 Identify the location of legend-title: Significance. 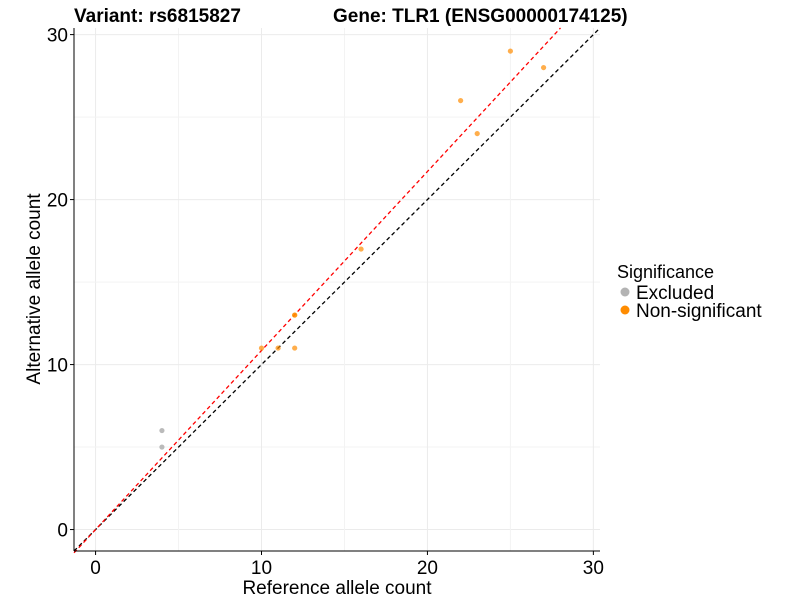
(665, 272).